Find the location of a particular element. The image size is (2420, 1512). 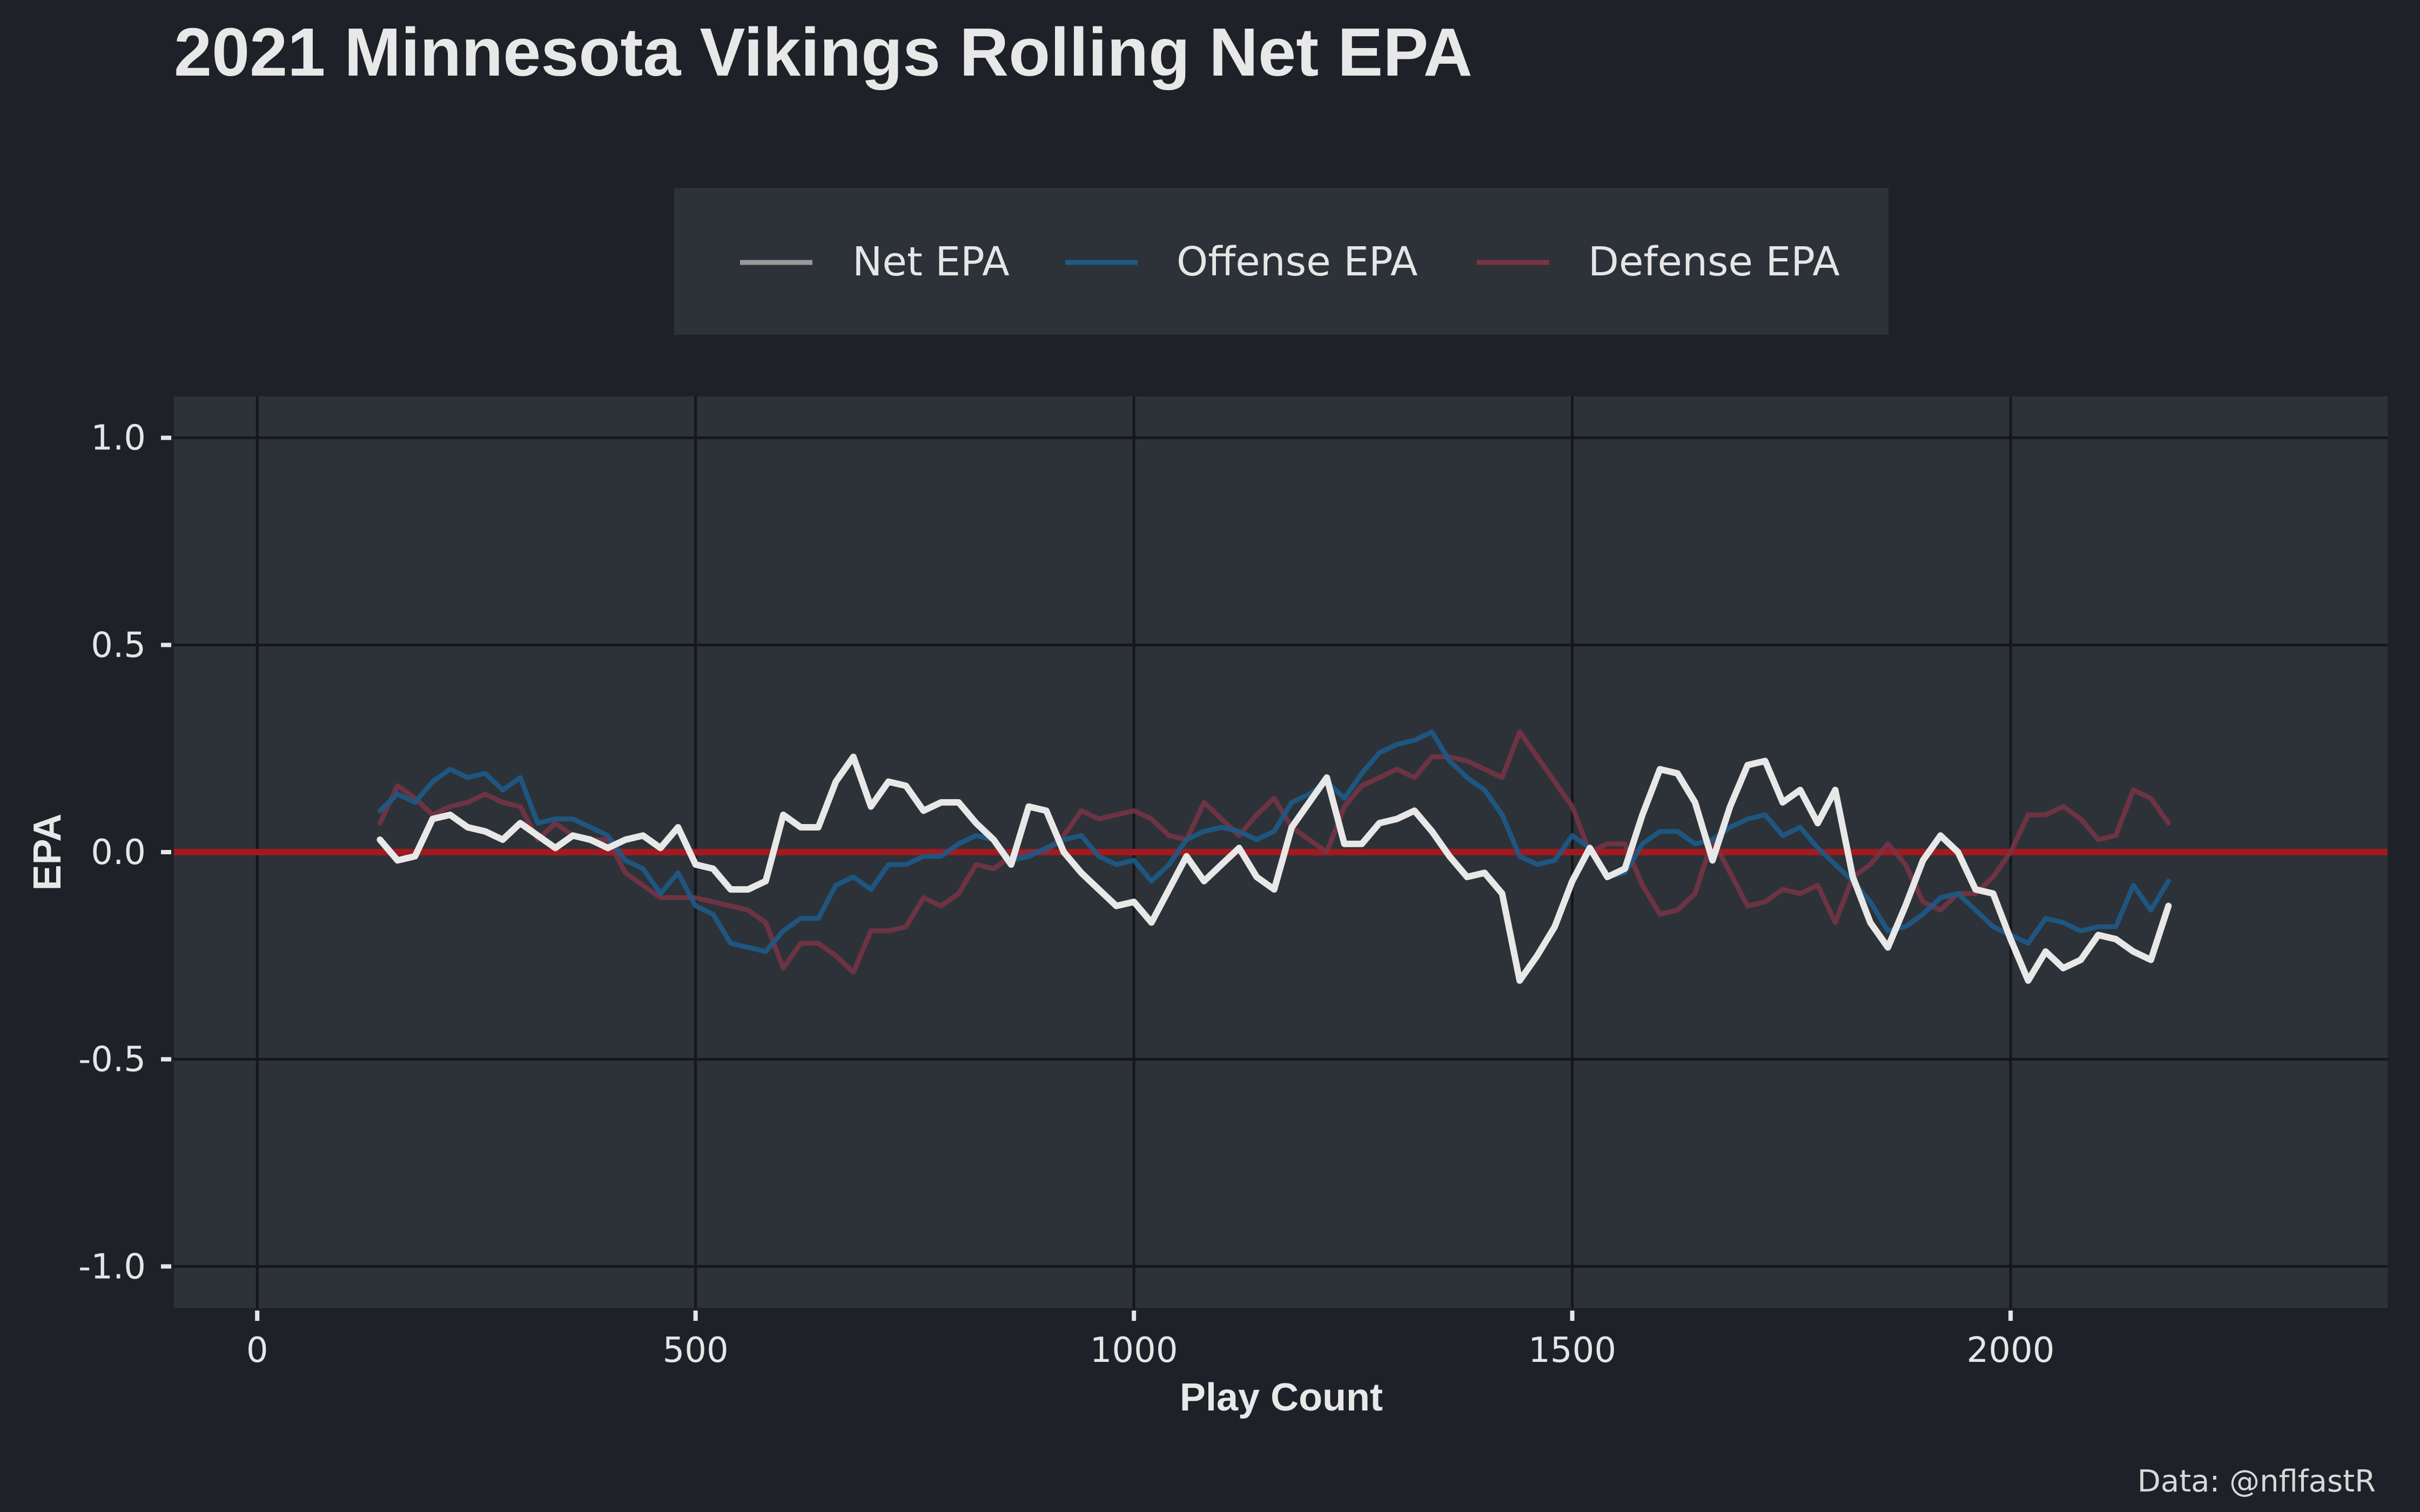

y-tick-label: 1.0 is located at coordinates (118, 438).